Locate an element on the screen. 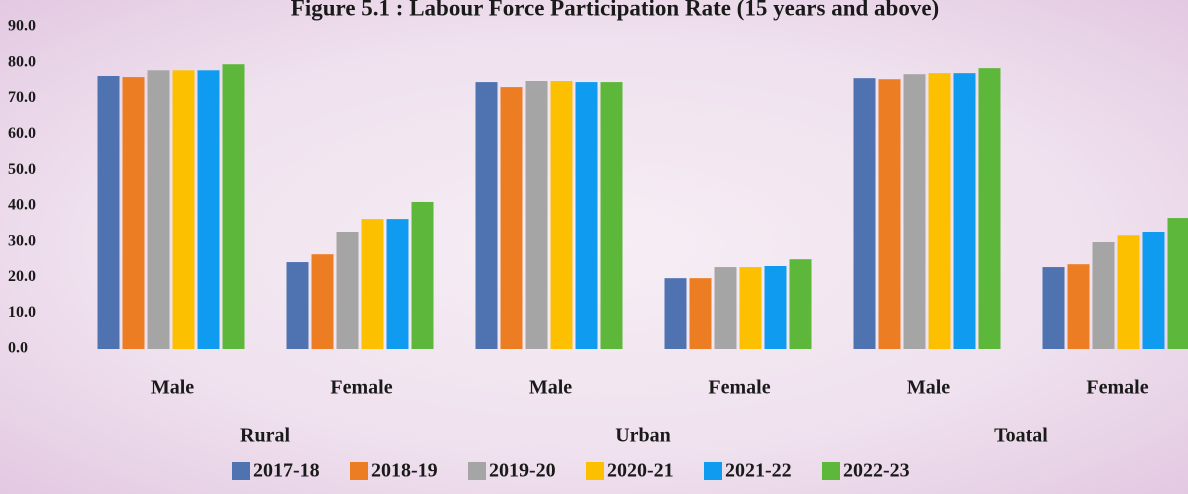  y-tick-label: 60.0 is located at coordinates (22, 133).